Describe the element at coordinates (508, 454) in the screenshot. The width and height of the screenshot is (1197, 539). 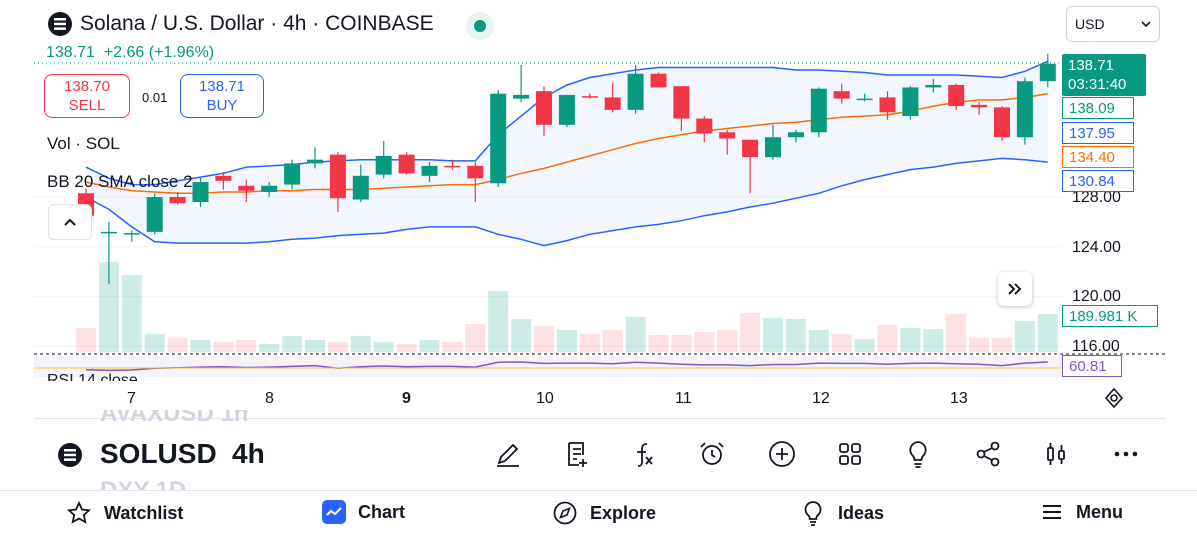
I see `drawing-tools-button` at that location.